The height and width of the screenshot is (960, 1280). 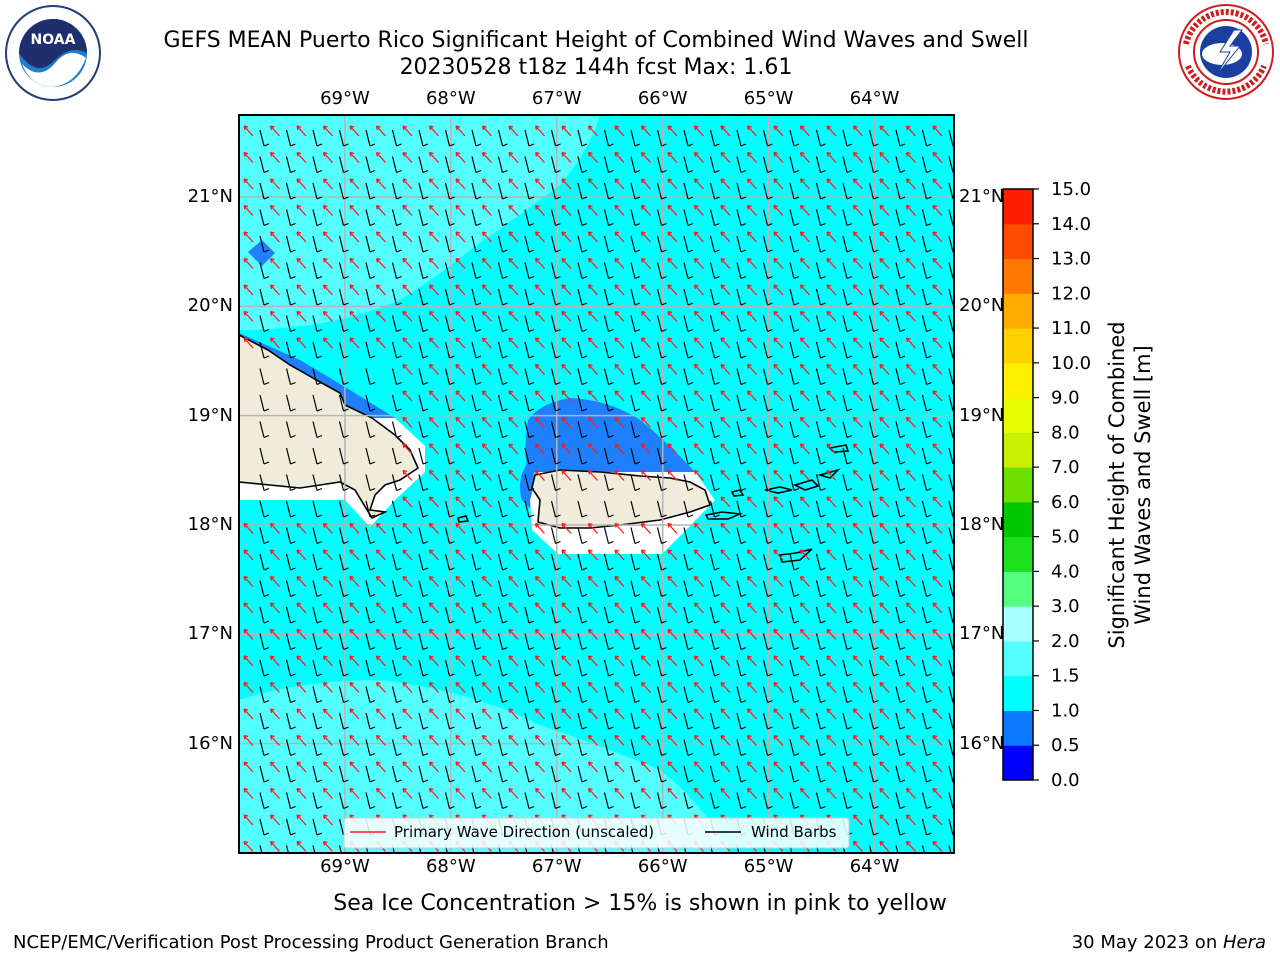 I want to click on colorbar-segment, so click(x=1018, y=554).